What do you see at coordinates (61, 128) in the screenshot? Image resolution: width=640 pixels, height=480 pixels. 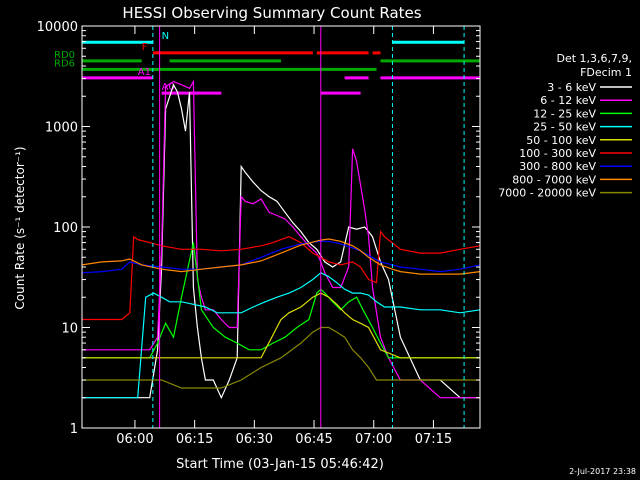 I see `y-tick-label-3: 1000` at bounding box center [61, 128].